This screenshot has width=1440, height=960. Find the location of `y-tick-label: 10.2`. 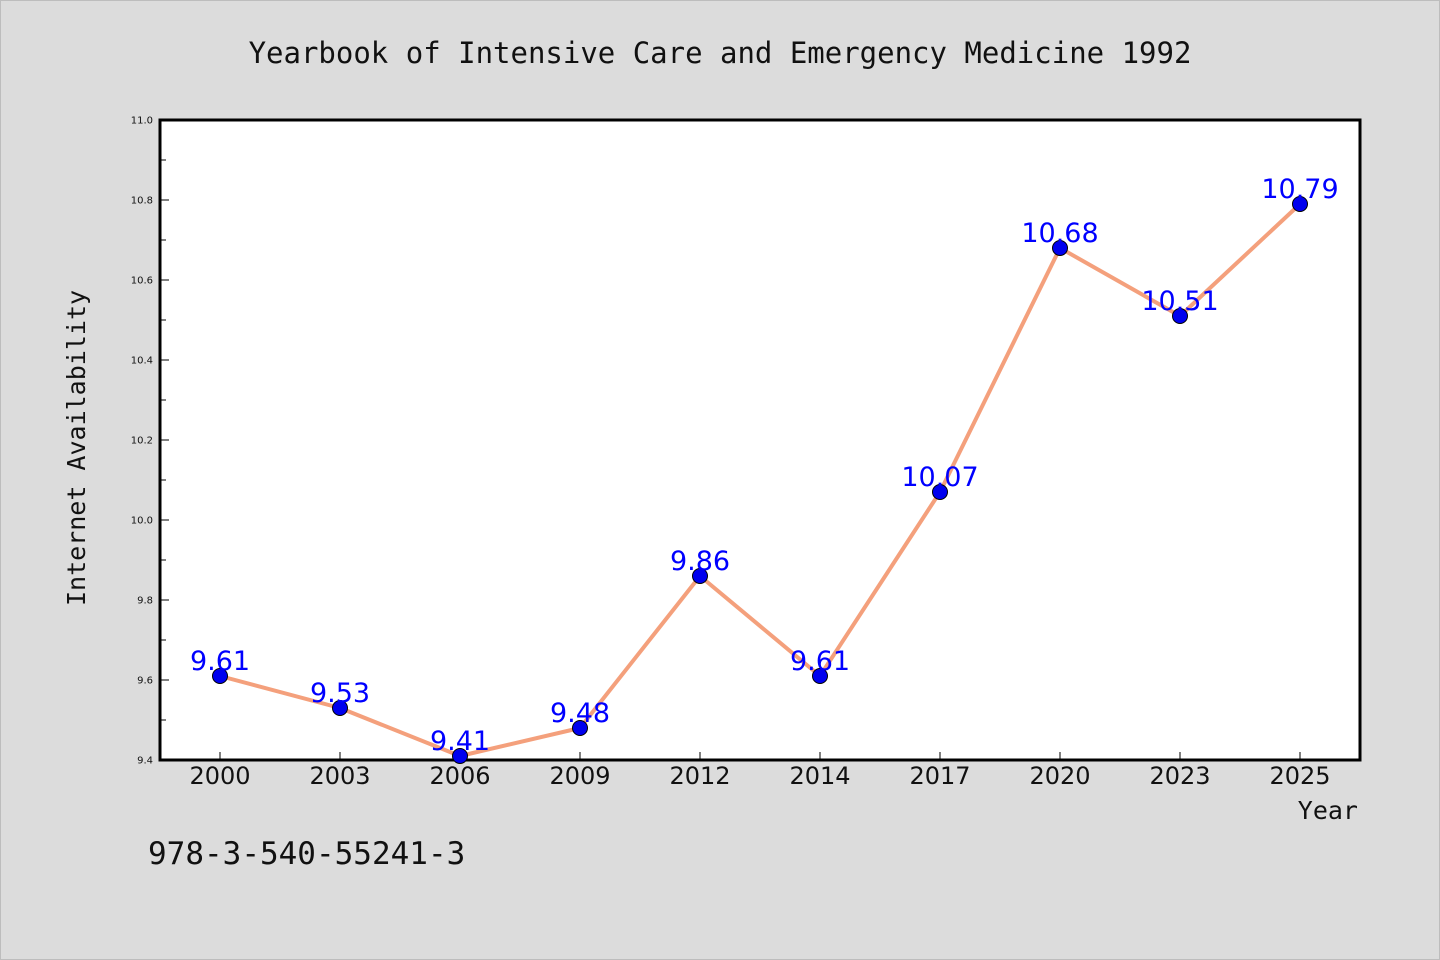

y-tick-label: 10.2 is located at coordinates (142, 441).